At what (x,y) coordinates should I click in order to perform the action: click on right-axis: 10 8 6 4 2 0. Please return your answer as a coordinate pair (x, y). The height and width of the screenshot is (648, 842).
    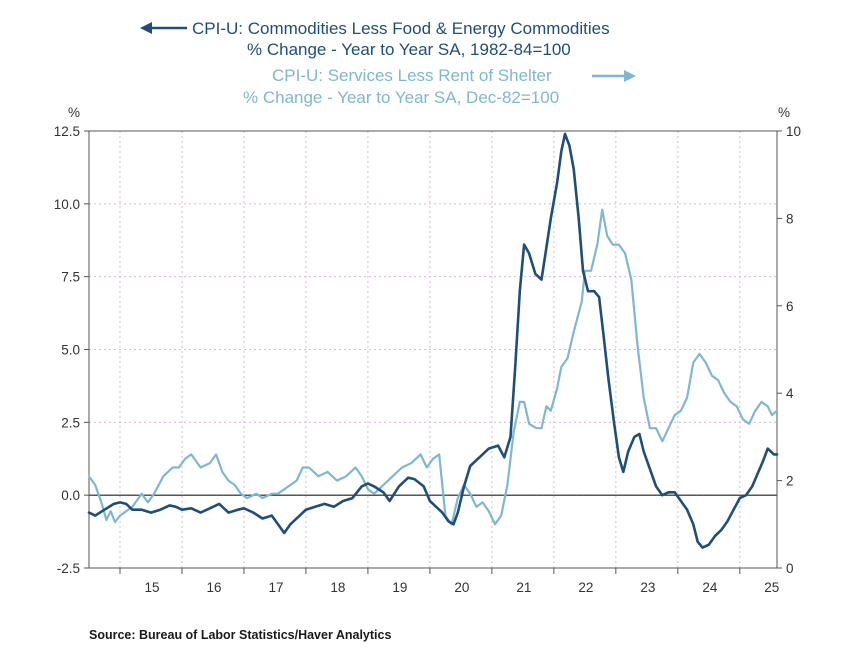
    Looking at the image, I should click on (789, 350).